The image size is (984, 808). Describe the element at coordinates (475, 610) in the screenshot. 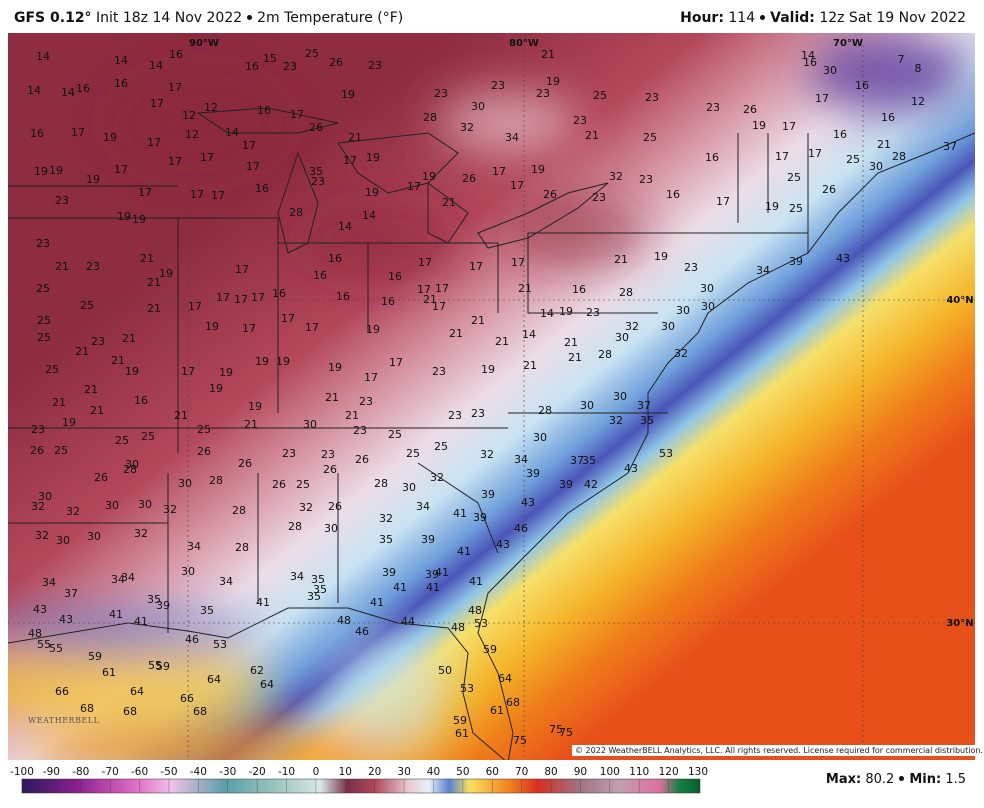

I see `station-temp: 48` at that location.